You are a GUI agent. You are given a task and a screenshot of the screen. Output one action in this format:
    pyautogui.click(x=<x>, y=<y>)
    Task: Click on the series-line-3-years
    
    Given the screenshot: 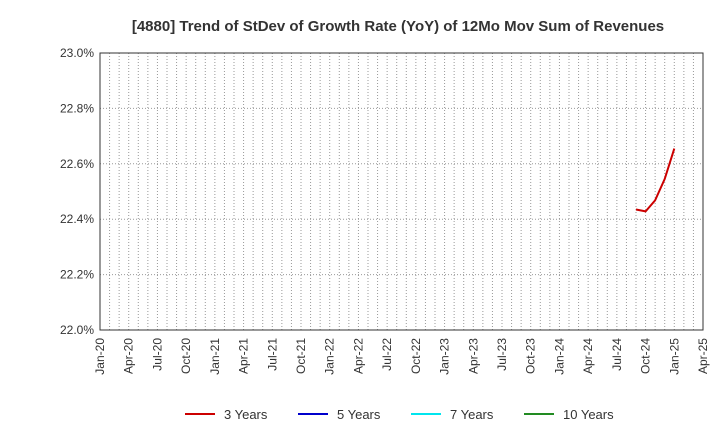 What is the action you would take?
    pyautogui.click(x=655, y=180)
    